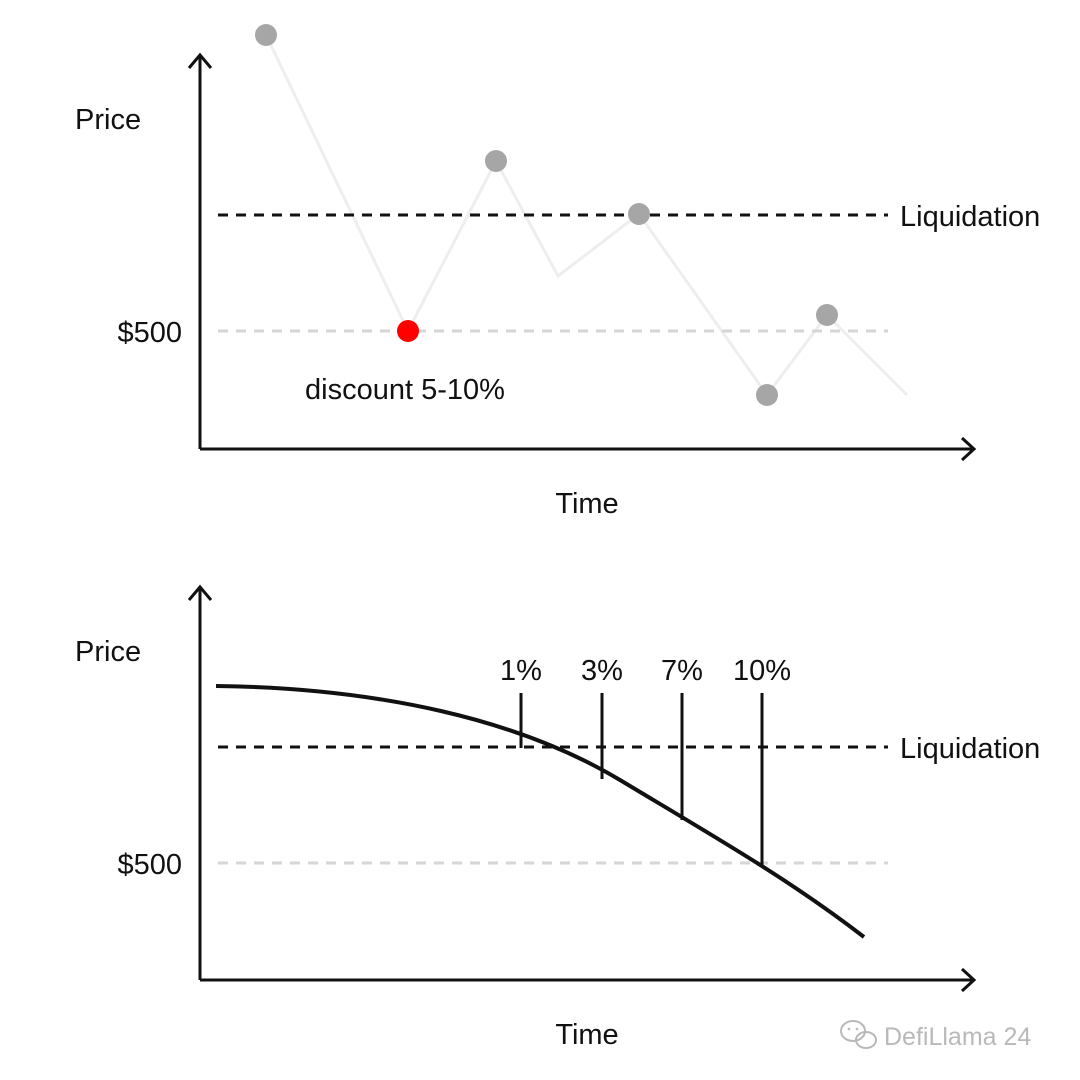  I want to click on discount-annotation: discount 5-10%, so click(405, 390).